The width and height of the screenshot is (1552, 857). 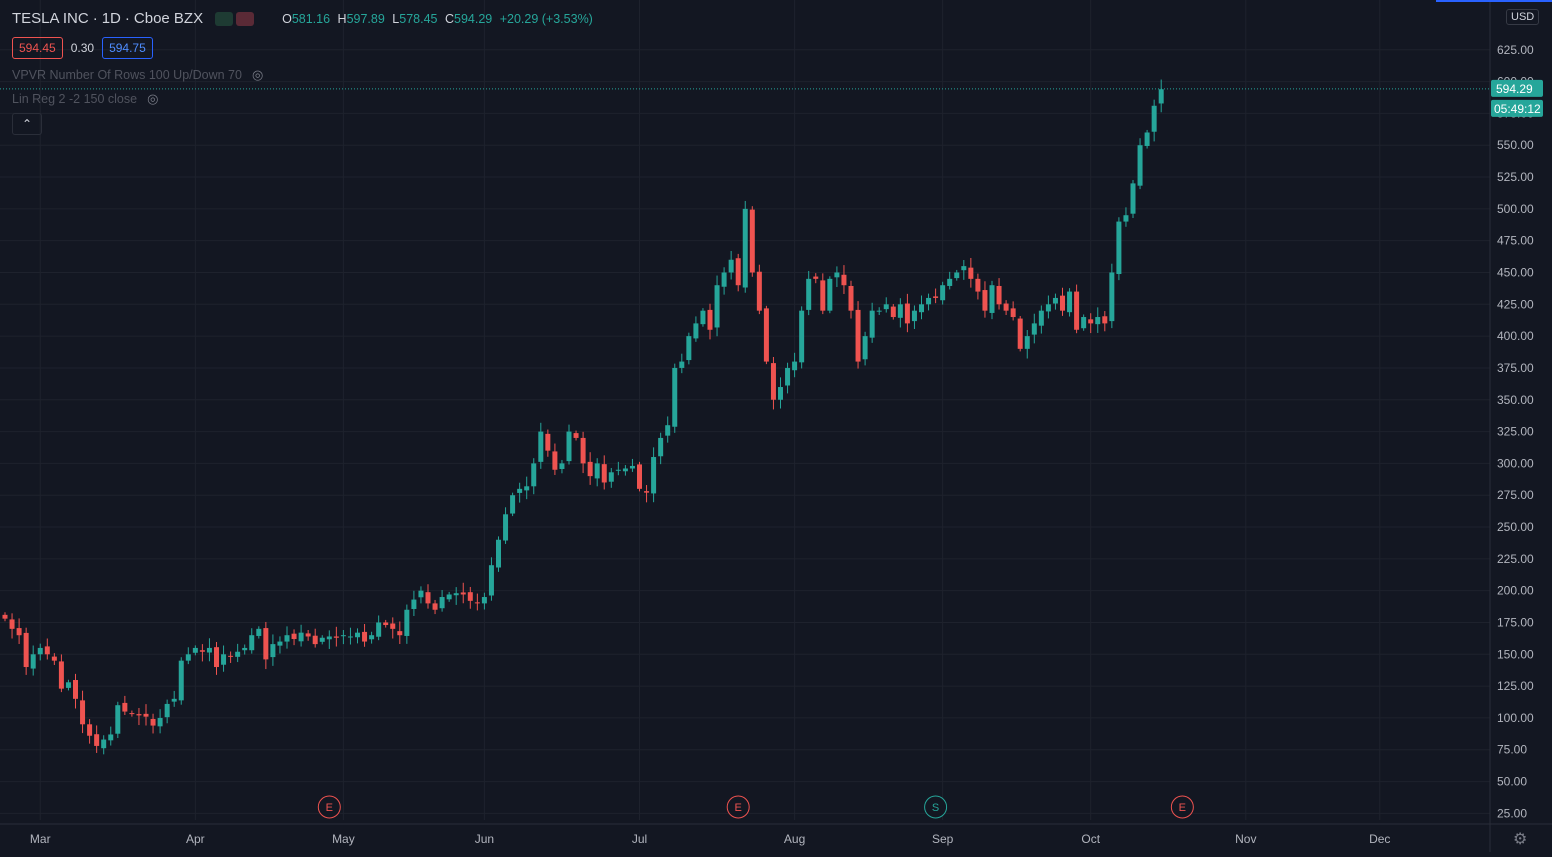 What do you see at coordinates (1494, 1) in the screenshot?
I see `top-accent-bar` at bounding box center [1494, 1].